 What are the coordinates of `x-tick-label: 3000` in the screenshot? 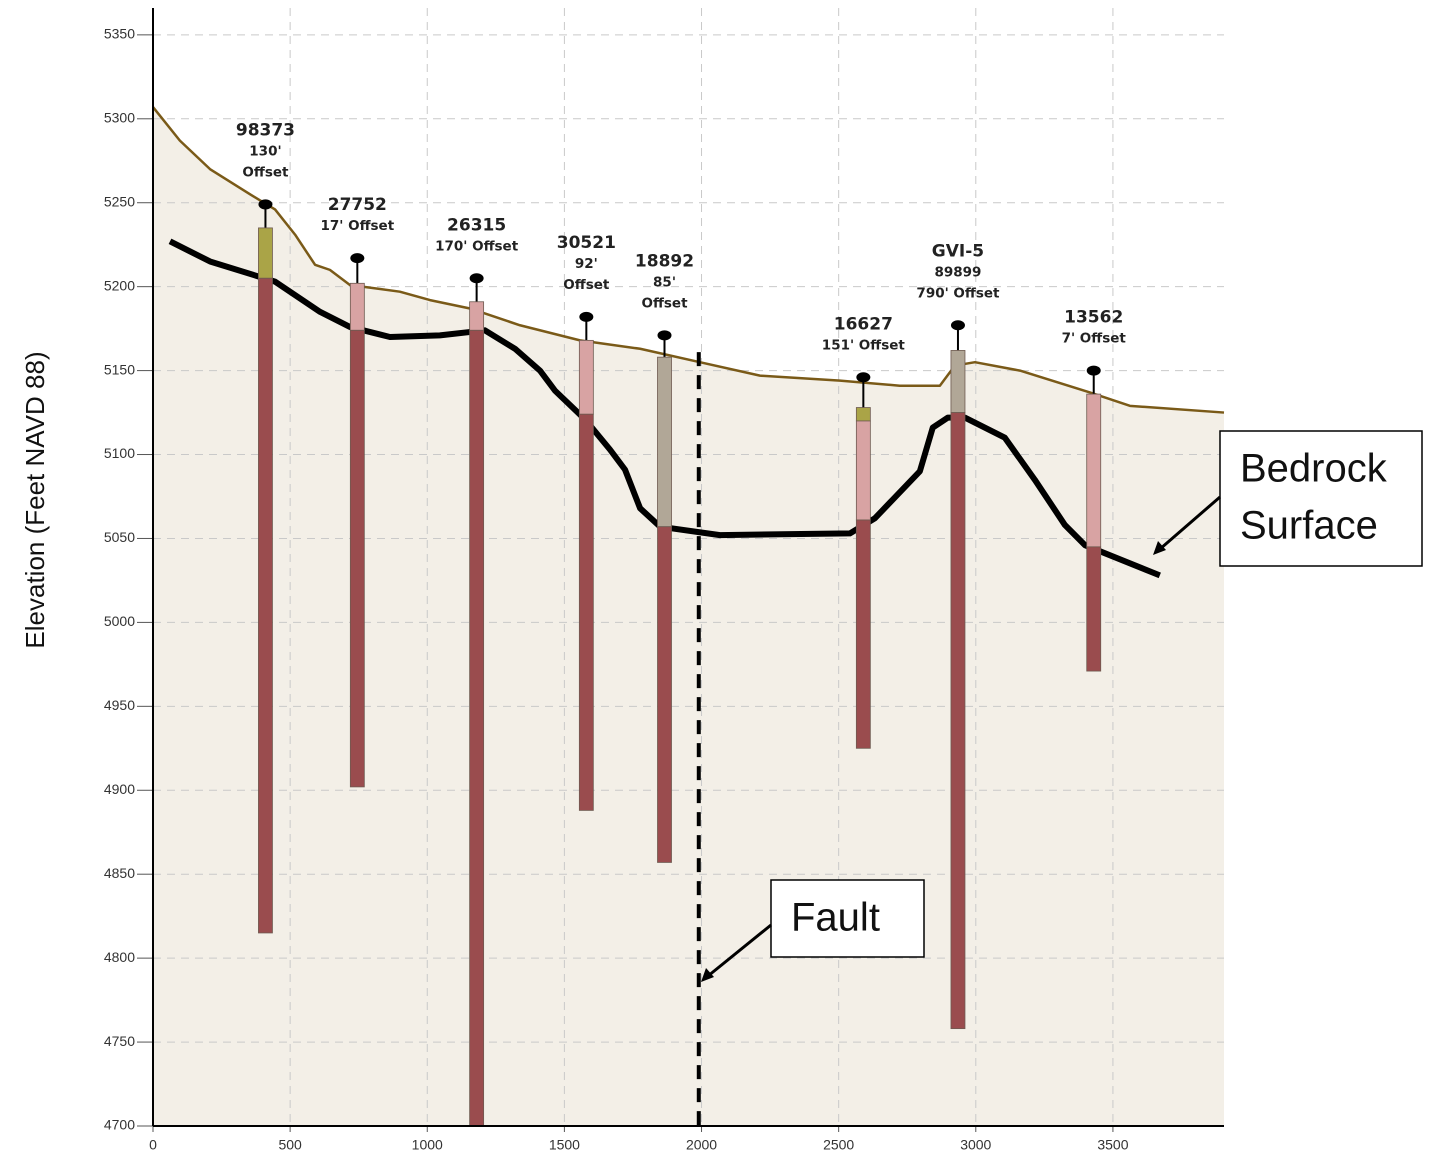 It's located at (975, 1145).